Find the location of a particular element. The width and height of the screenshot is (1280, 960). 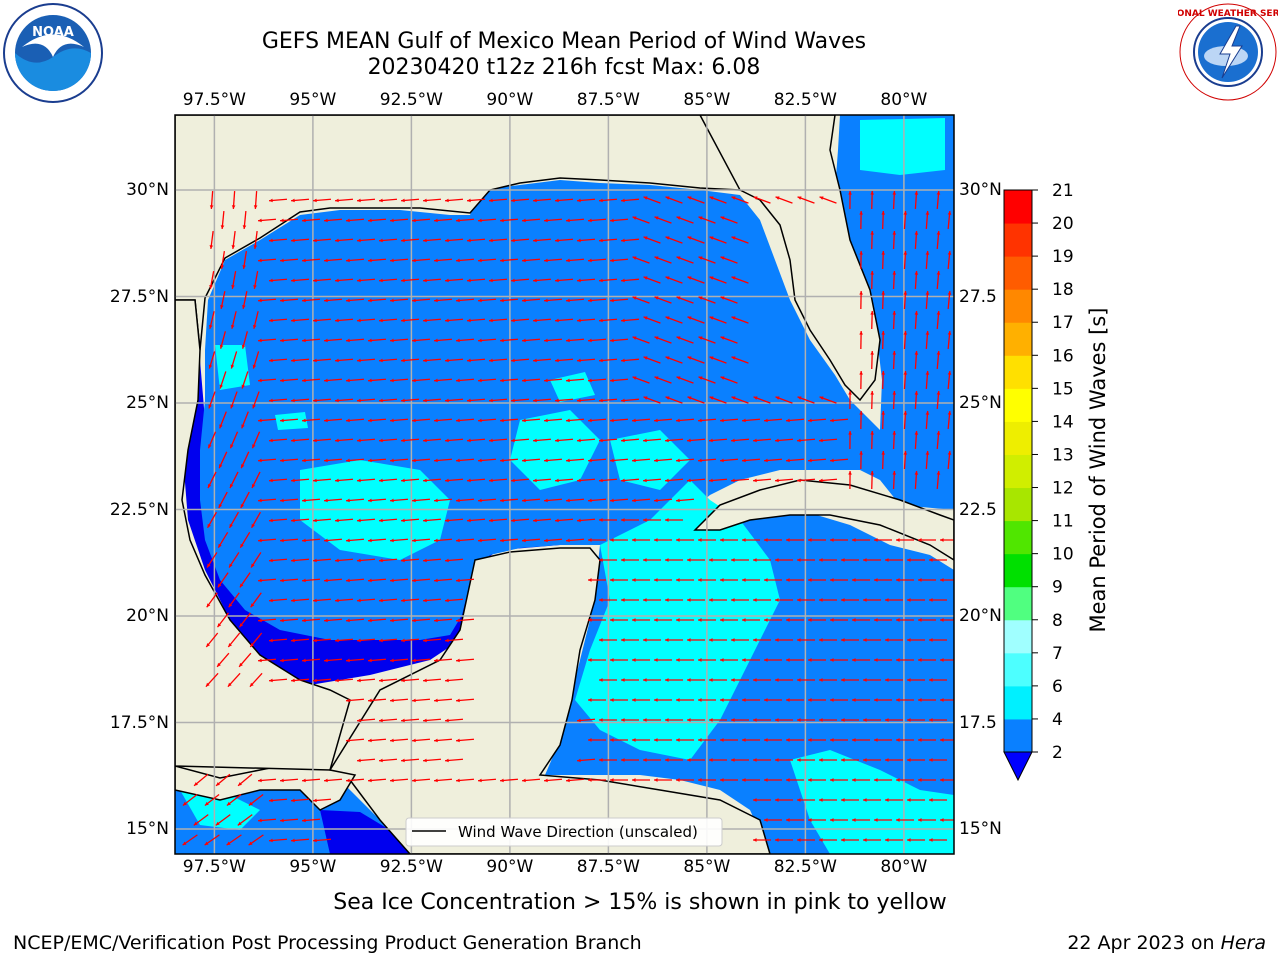

tick-label: 87.5°W is located at coordinates (608, 100).